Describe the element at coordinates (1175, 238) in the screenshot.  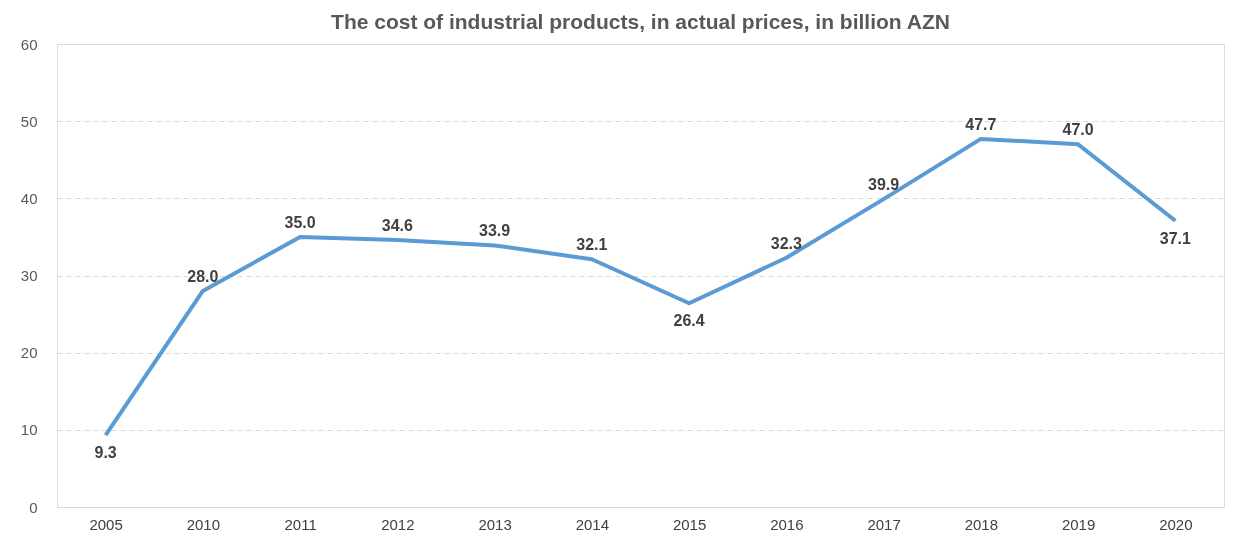
I see `data-label: 37.1` at that location.